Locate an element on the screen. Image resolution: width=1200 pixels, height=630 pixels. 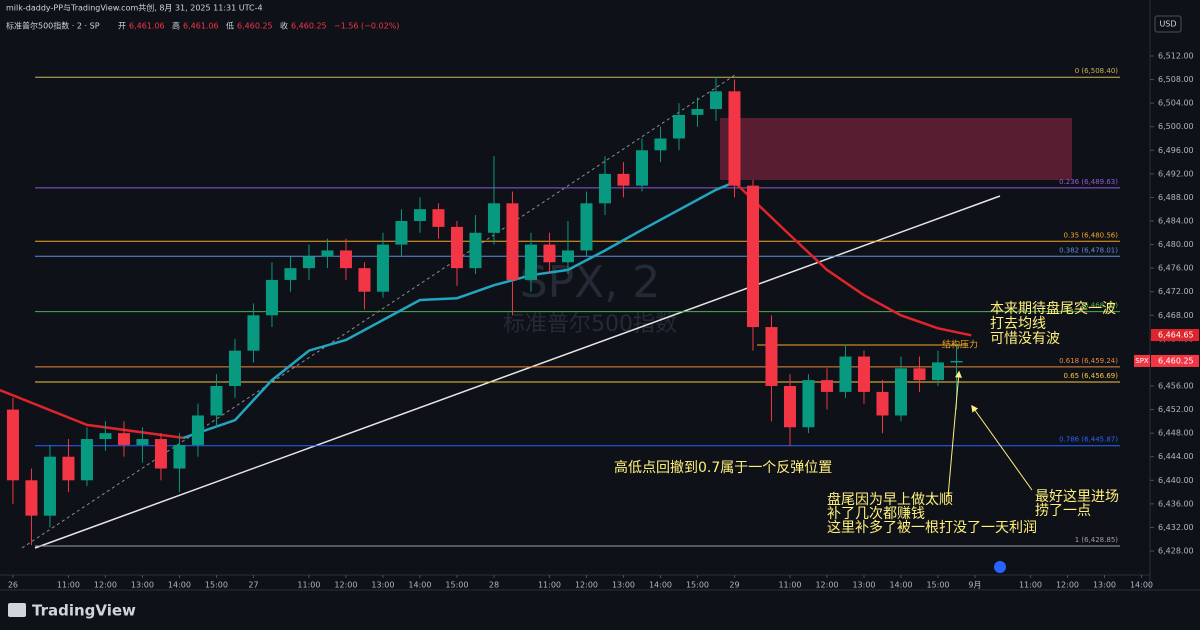
fib-label: 0.786 (6,445.87) is located at coordinates (1088, 440).